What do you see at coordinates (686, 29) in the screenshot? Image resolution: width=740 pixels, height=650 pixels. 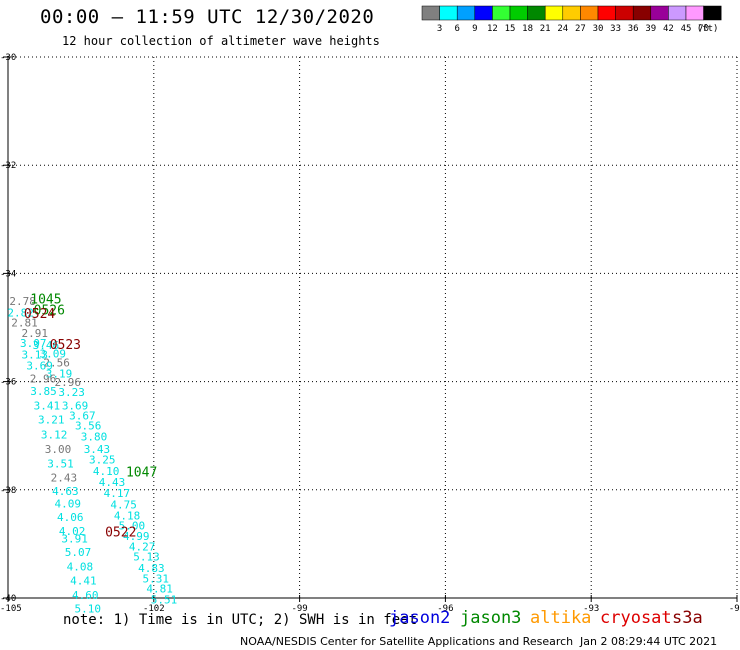 I see `legend-label: 45` at bounding box center [686, 29].